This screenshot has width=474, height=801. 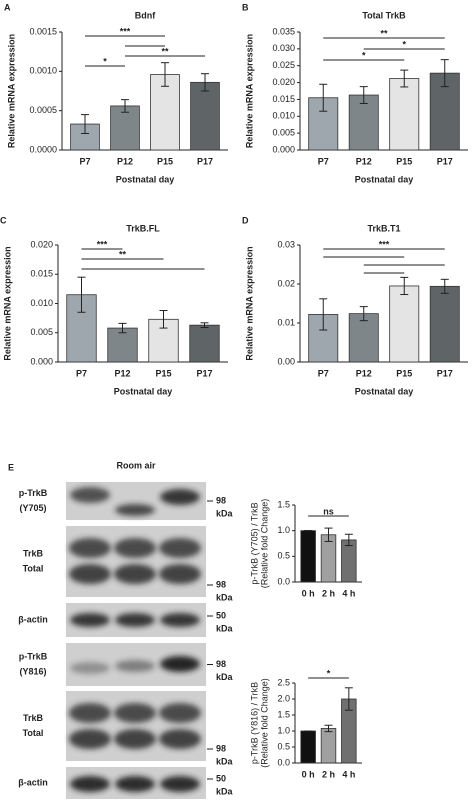 What do you see at coordinates (11, 467) in the screenshot?
I see `panel-letter: E` at bounding box center [11, 467].